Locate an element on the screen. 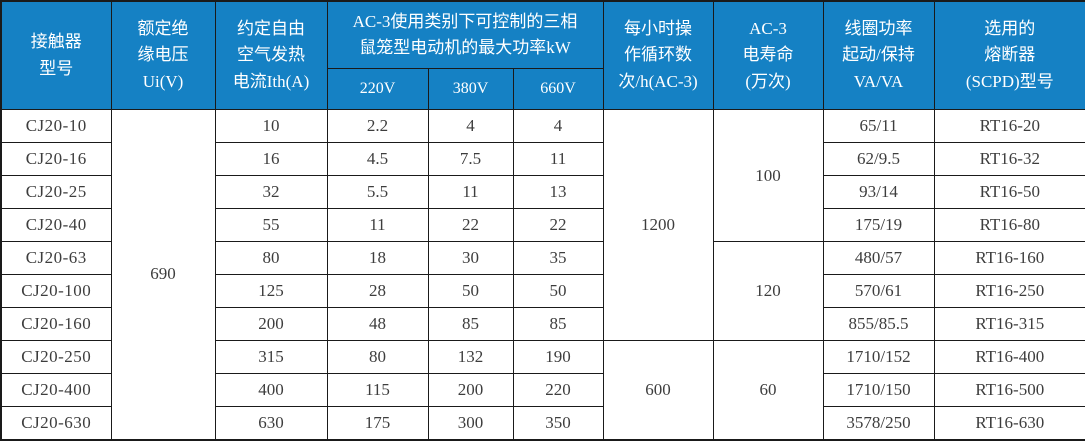 The width and height of the screenshot is (1085, 441). power-380v-cell: 7.5 is located at coordinates (470, 159).